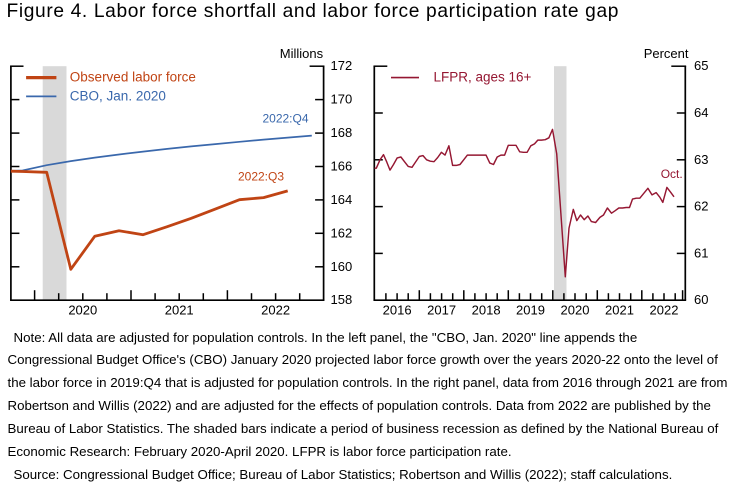  What do you see at coordinates (261, 176) in the screenshot?
I see `svg-text: 2022:Q3` at bounding box center [261, 176].